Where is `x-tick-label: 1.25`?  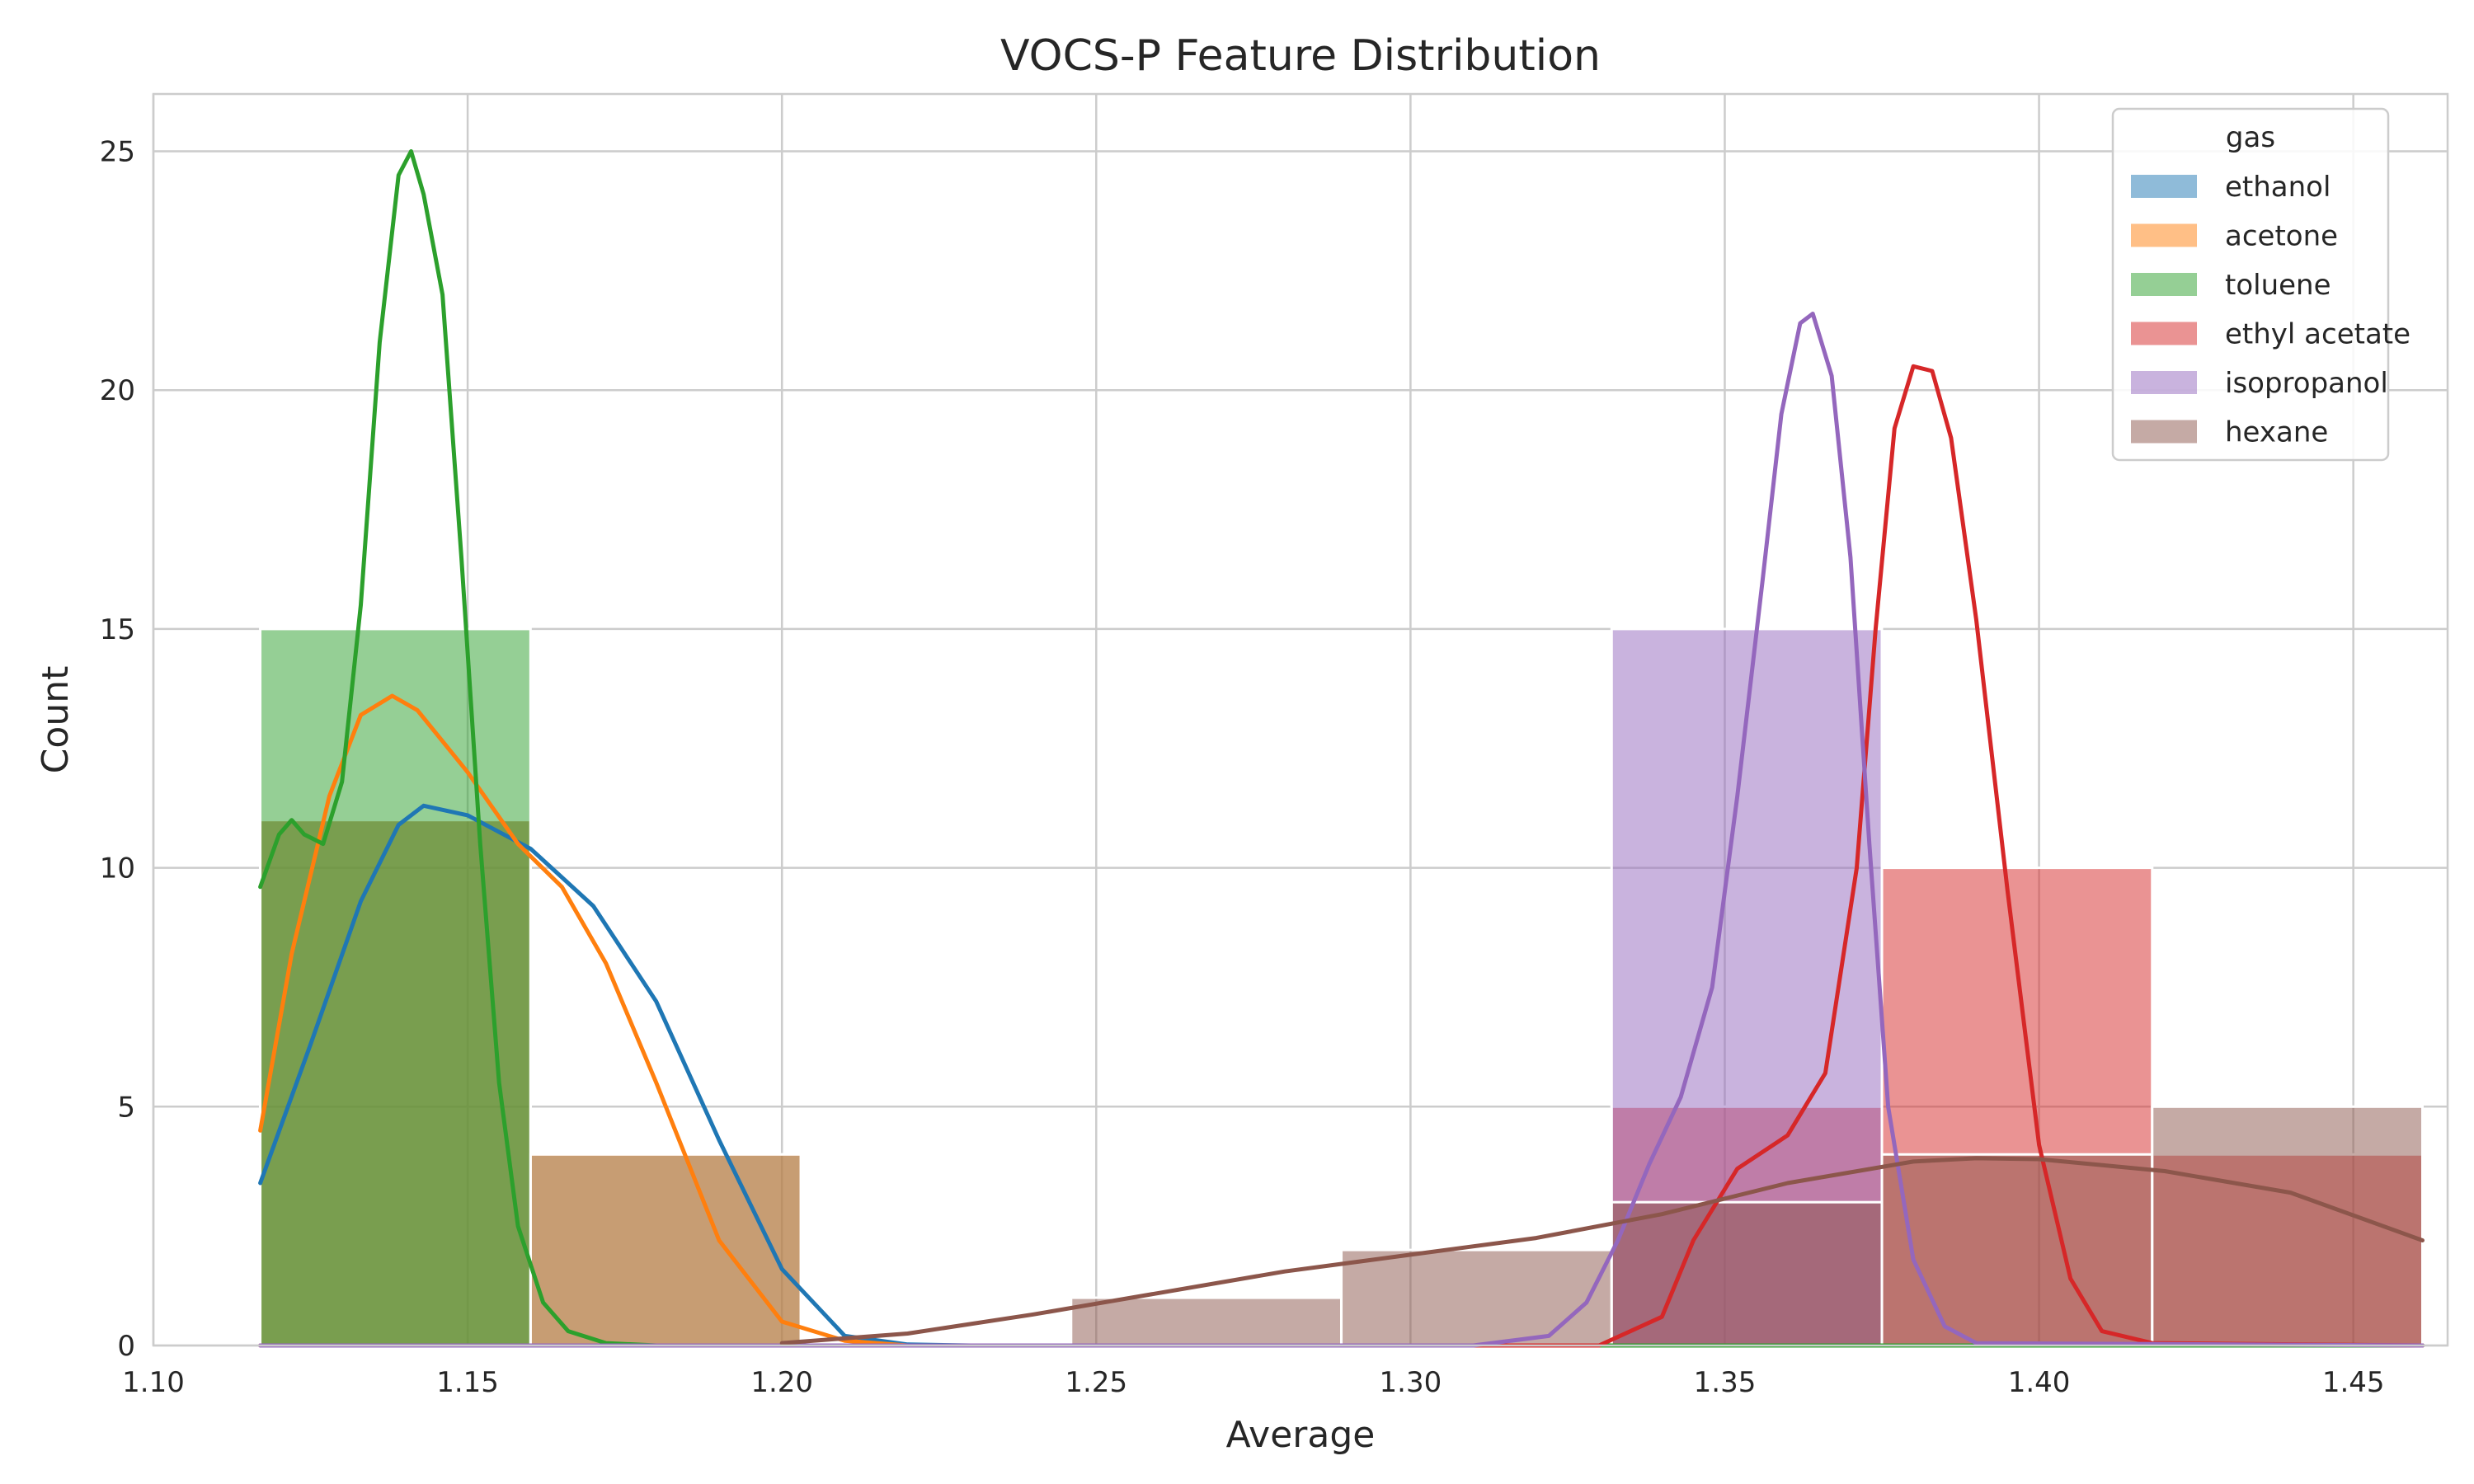 x-tick-label: 1.25 is located at coordinates (1096, 1382).